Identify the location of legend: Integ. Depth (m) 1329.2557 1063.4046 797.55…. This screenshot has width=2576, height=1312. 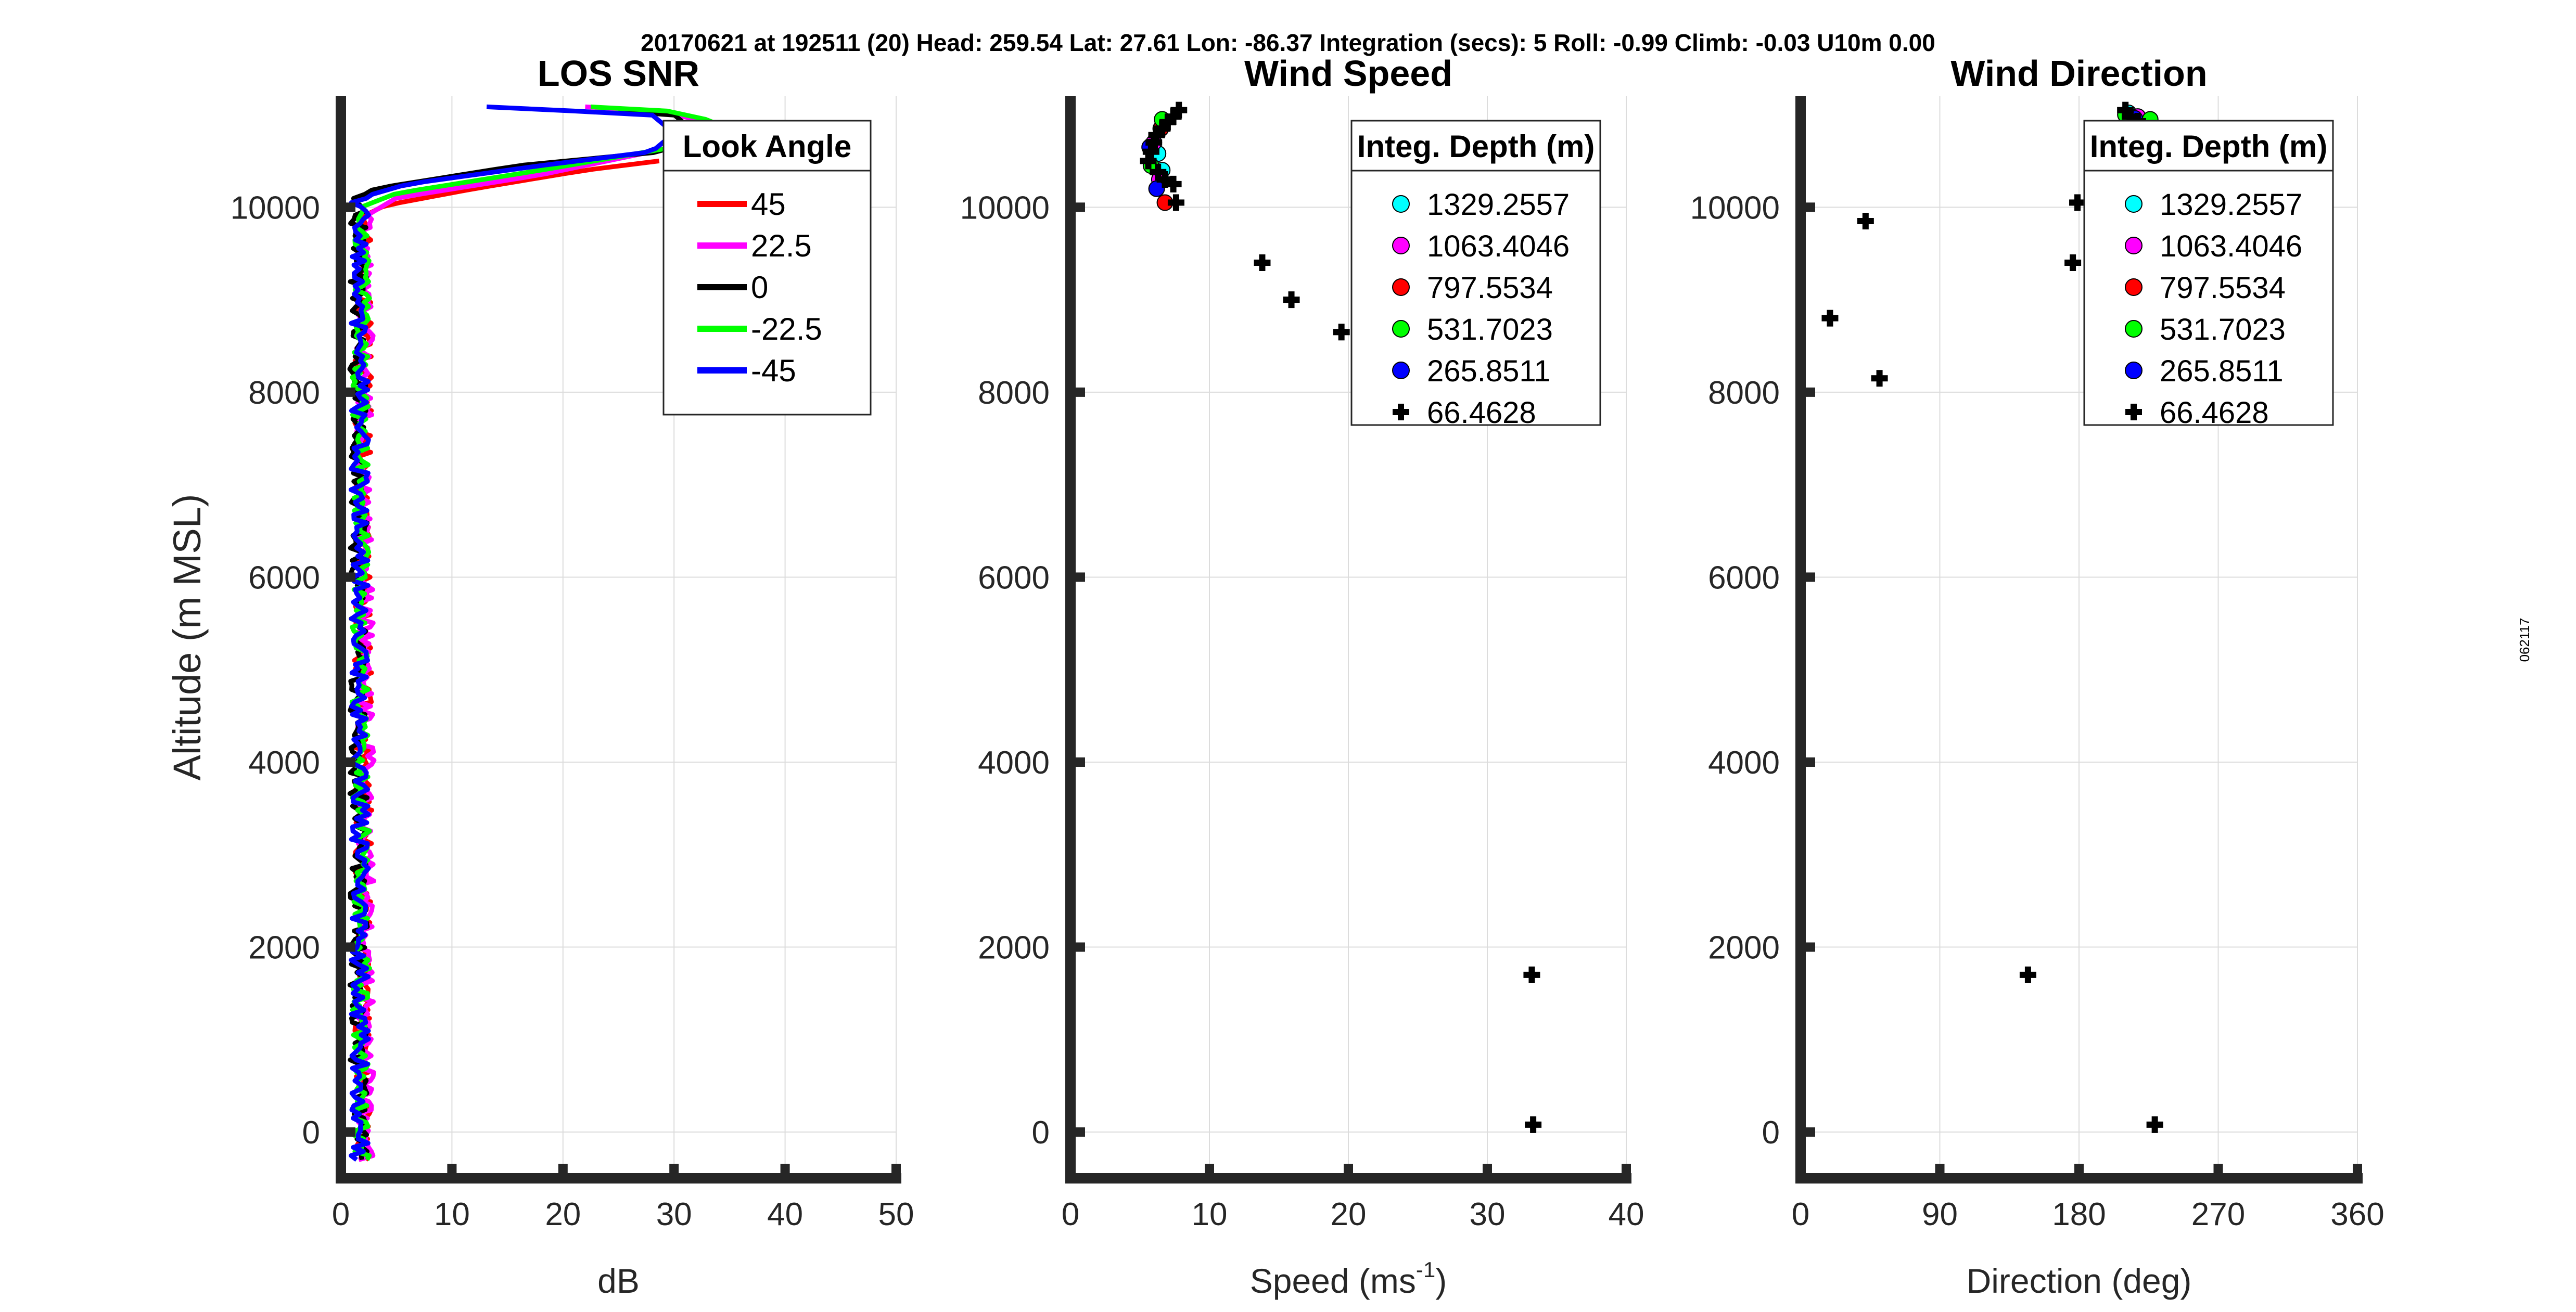
(1475, 275).